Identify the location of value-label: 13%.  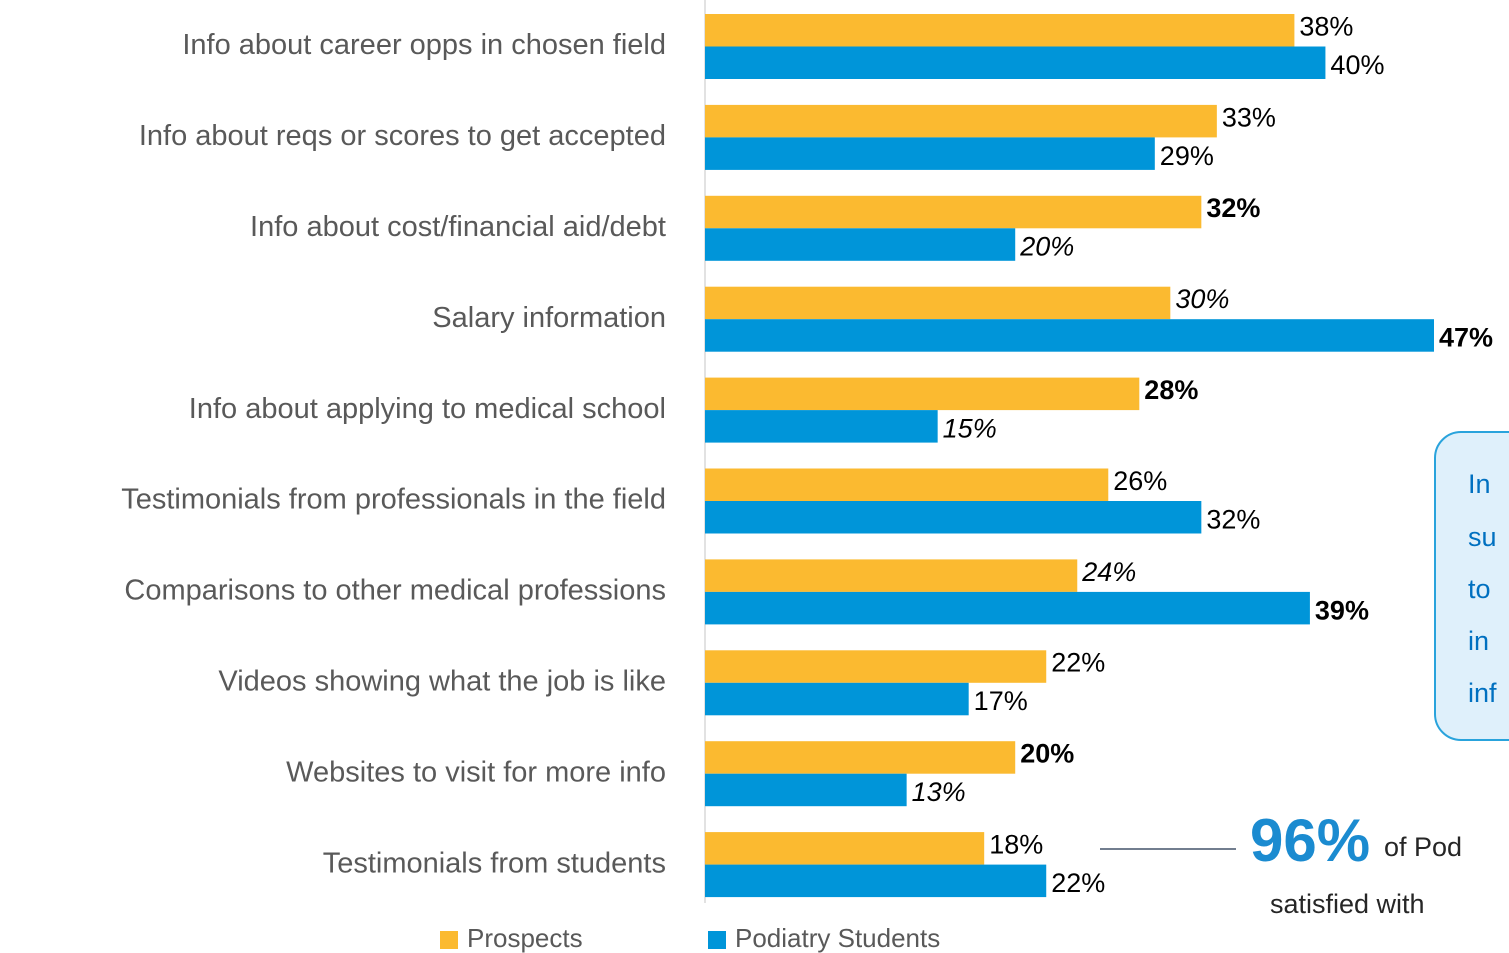
(939, 792).